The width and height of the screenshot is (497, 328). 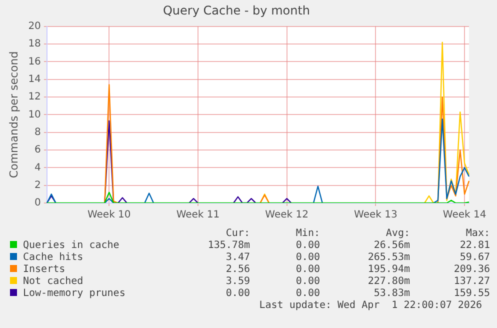 I want to click on text: 265.53m, so click(x=388, y=258).